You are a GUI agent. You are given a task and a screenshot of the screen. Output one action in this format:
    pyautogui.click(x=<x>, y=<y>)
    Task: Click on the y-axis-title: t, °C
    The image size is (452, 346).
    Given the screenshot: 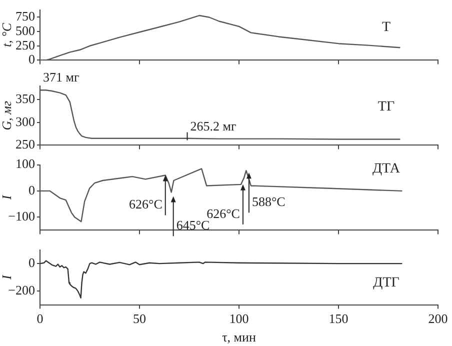 What is the action you would take?
    pyautogui.click(x=7, y=34)
    